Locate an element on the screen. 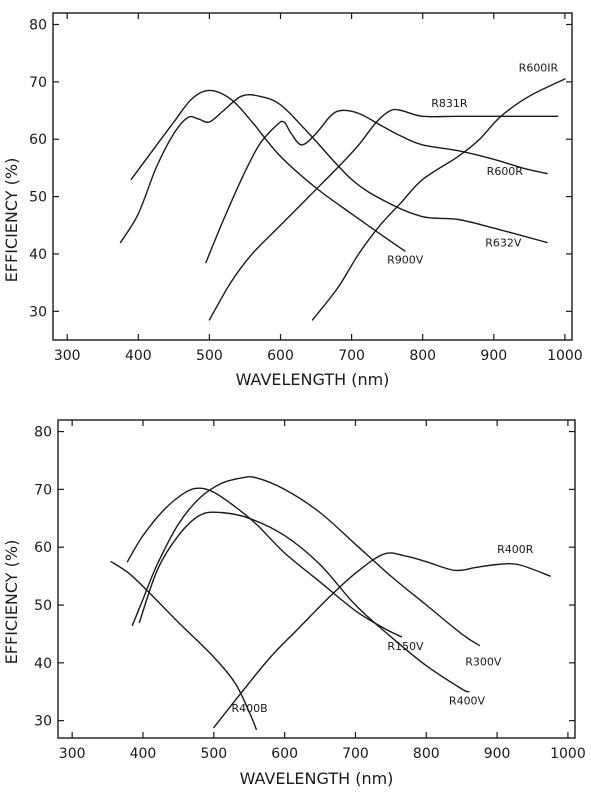 This screenshot has width=591, height=800. curve-label-r300v: R300V is located at coordinates (483, 662).